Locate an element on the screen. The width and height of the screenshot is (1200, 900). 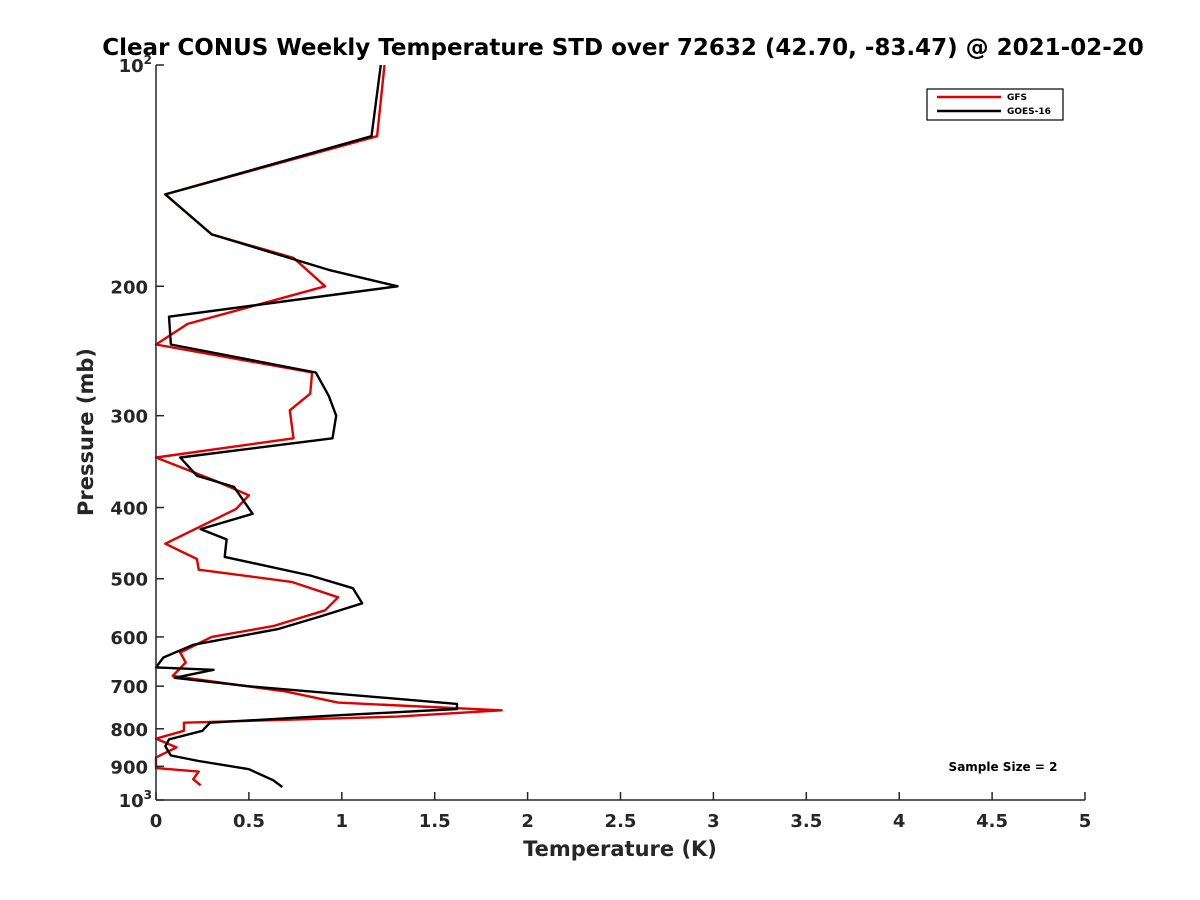
y-tick-label: 400 is located at coordinates (129, 509).